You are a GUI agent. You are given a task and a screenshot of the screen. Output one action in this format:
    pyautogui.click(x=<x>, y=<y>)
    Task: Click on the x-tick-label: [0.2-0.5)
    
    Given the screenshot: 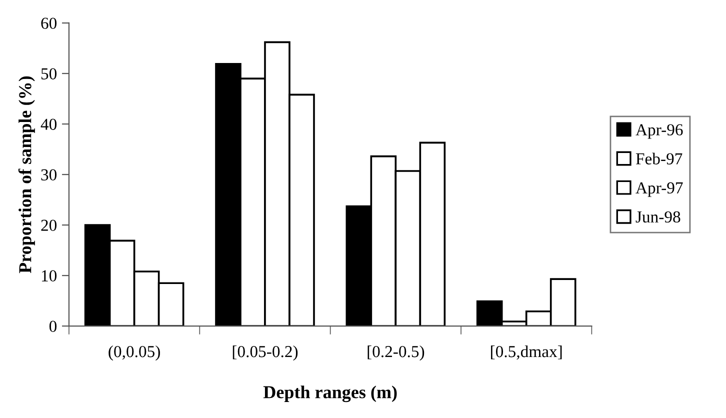 What is the action you would take?
    pyautogui.click(x=396, y=353)
    